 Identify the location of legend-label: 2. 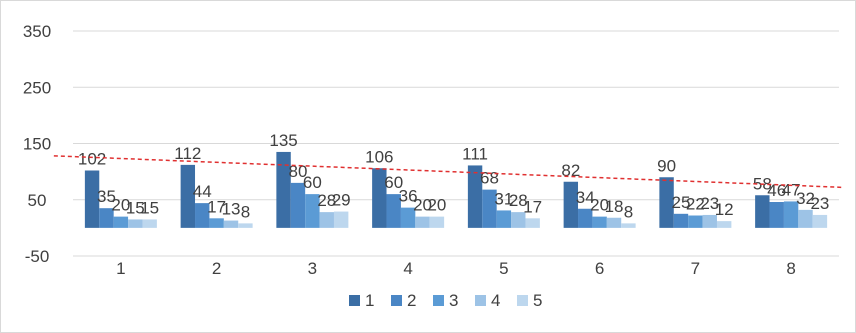
(411, 300).